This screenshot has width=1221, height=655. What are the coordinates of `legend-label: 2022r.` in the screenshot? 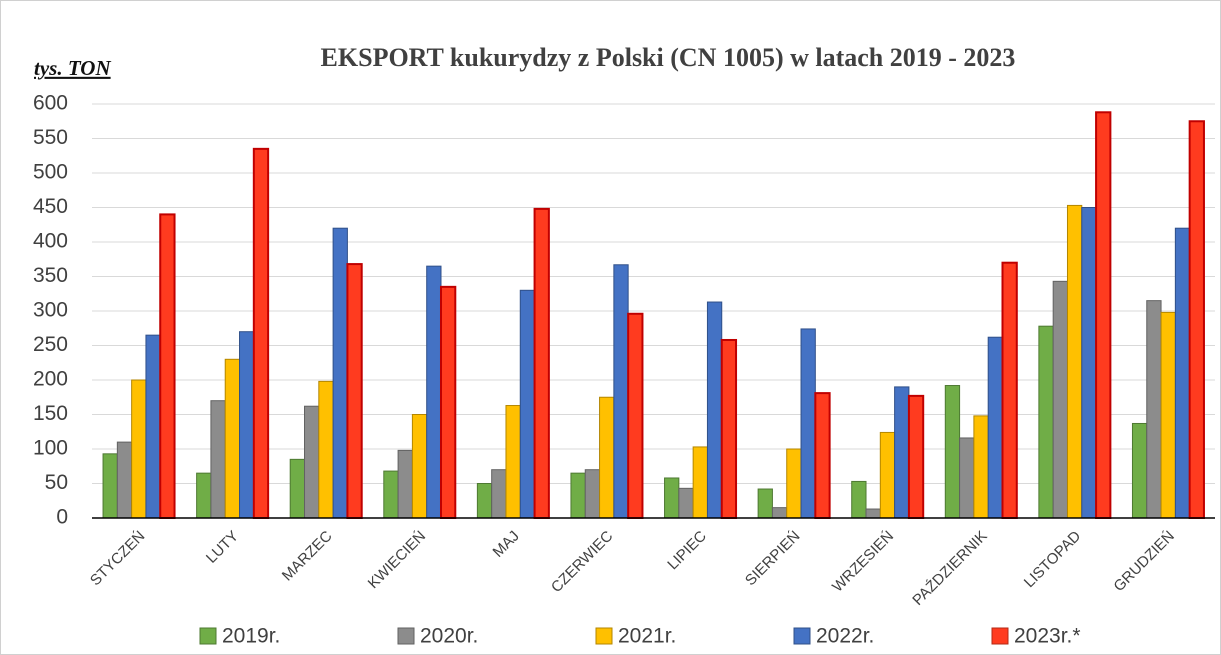 It's located at (845, 636).